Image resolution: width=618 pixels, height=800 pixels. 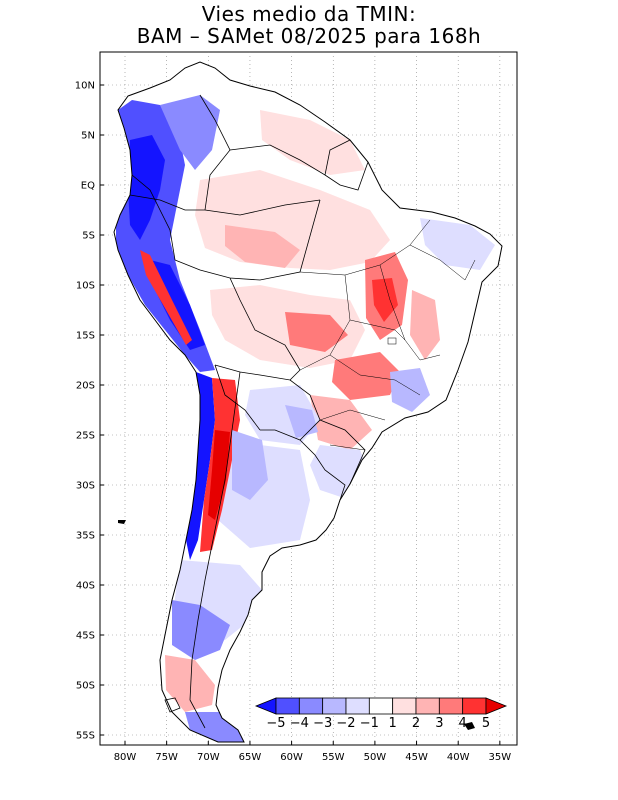 I want to click on lat-label: EQ, so click(x=88, y=186).